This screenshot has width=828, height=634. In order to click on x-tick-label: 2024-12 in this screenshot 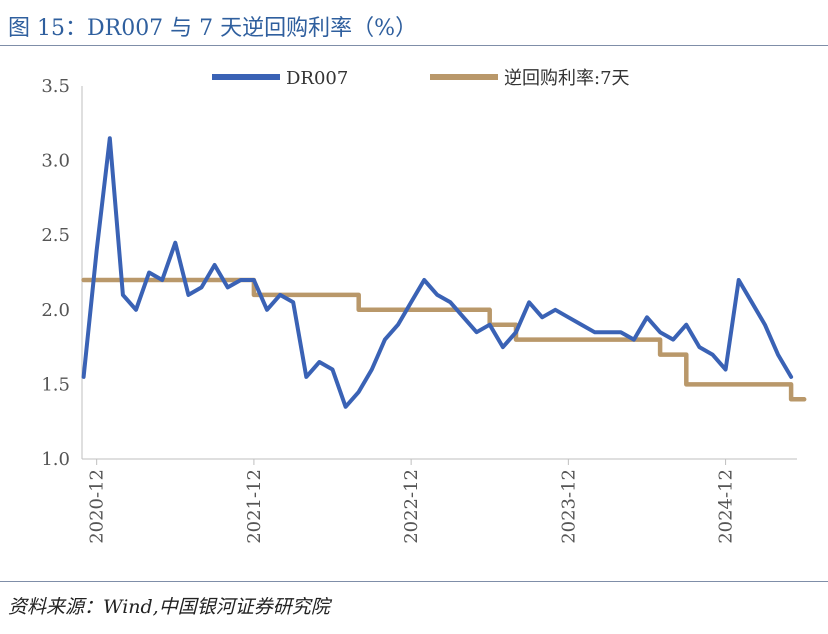, I will do `click(726, 506)`.